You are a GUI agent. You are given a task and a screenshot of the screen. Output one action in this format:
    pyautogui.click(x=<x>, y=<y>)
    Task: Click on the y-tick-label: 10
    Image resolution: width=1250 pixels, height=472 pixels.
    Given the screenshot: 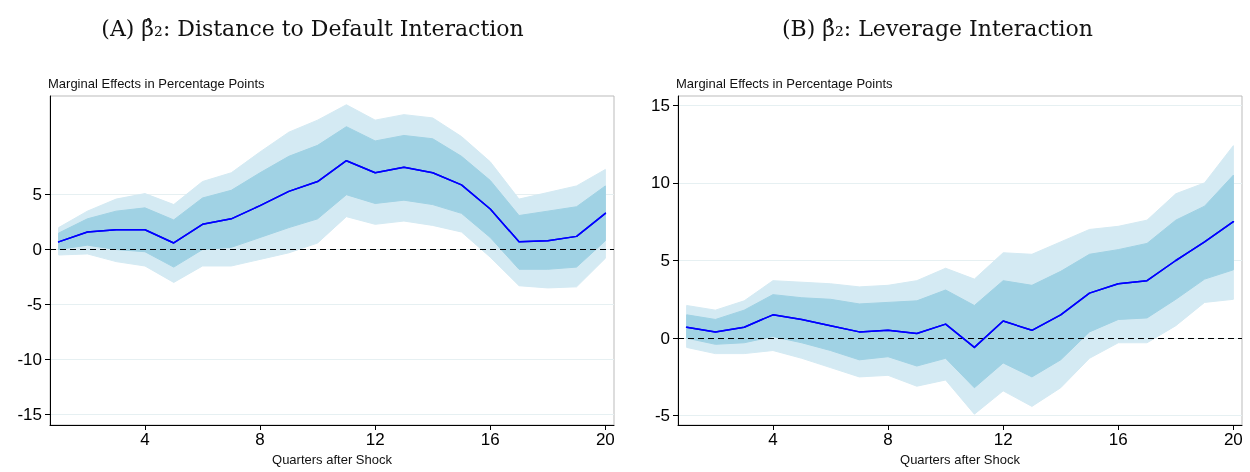 What is the action you would take?
    pyautogui.click(x=660, y=183)
    